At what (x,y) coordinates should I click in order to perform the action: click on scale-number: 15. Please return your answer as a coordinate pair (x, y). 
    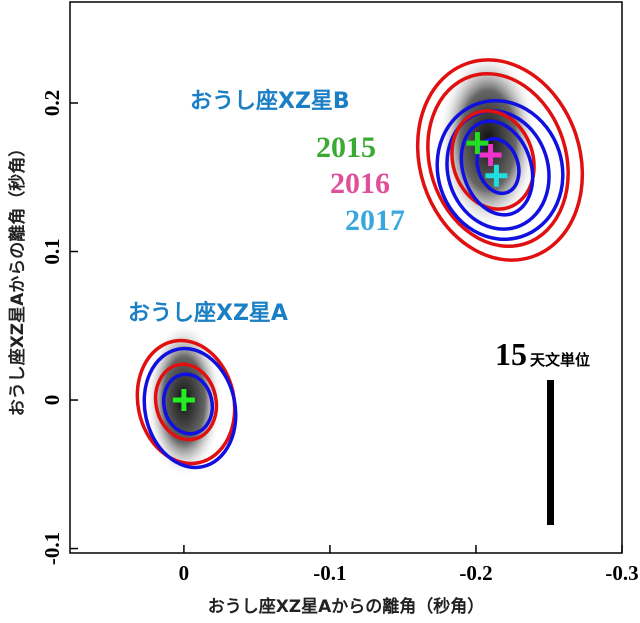
    Looking at the image, I should click on (511, 354).